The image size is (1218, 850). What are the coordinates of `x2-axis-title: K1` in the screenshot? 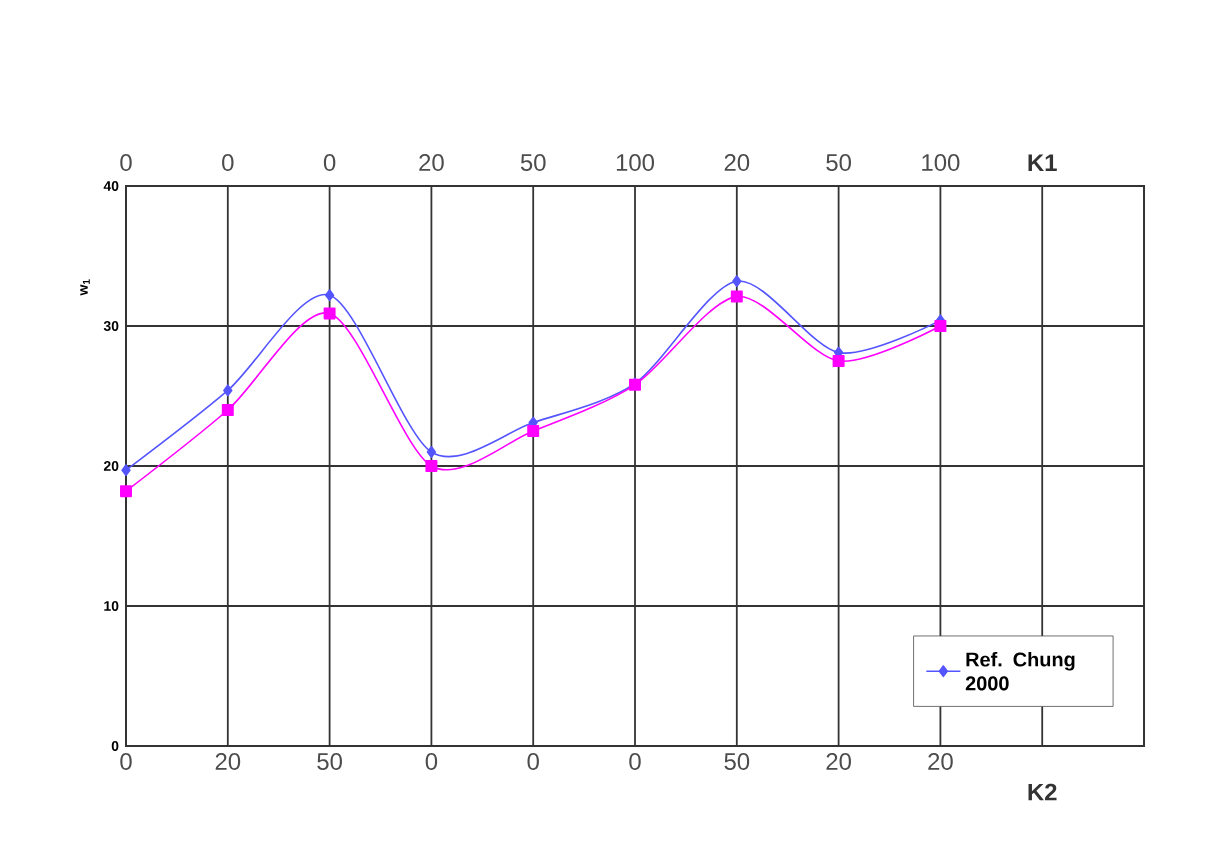 It's located at (1042, 162).